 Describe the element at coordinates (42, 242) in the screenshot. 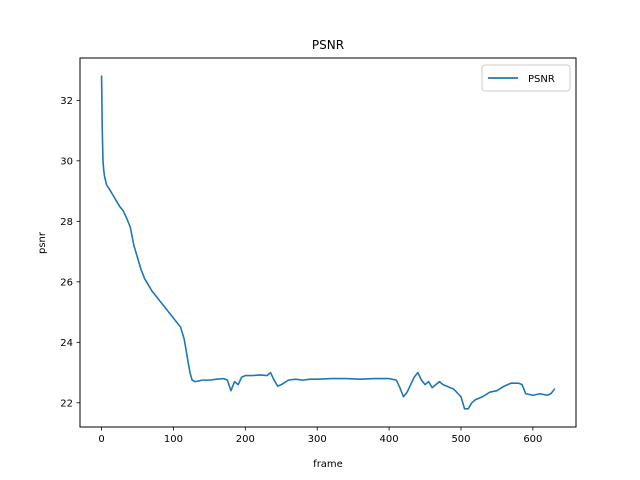

I see `y-axis-label: psnr` at that location.